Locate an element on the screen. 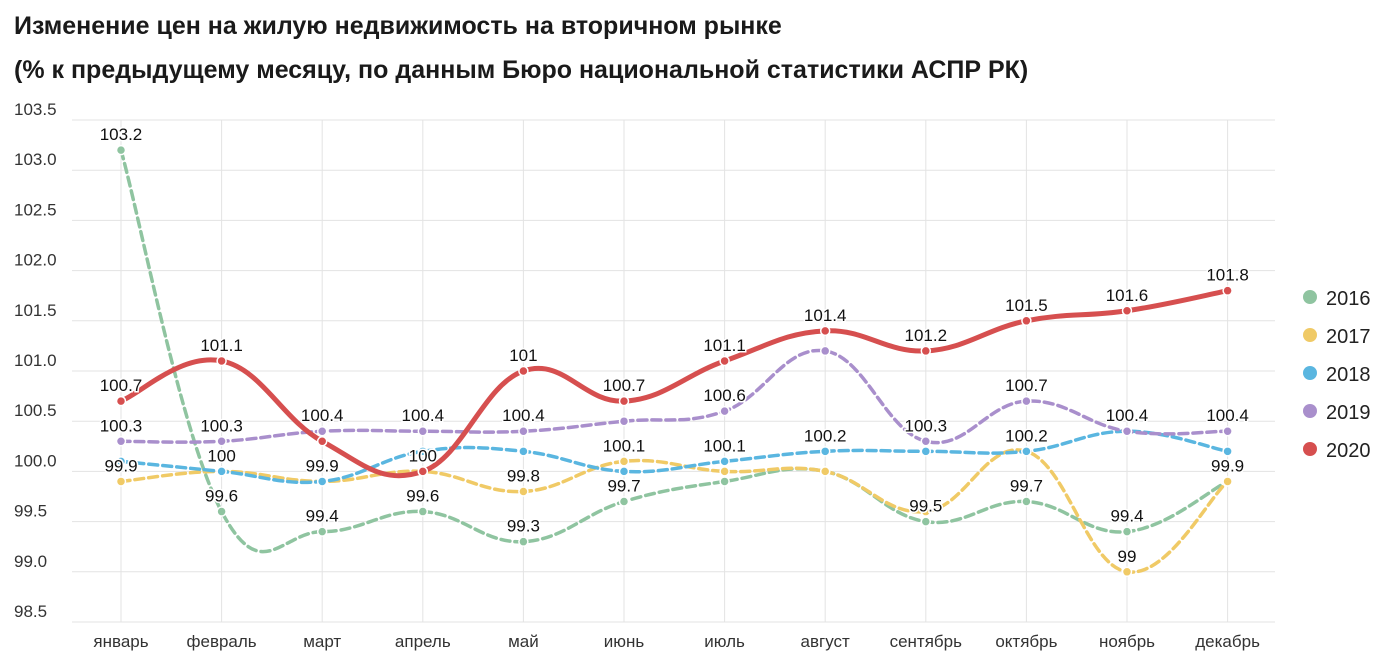  data-label-2016: 99.5 is located at coordinates (925, 506).